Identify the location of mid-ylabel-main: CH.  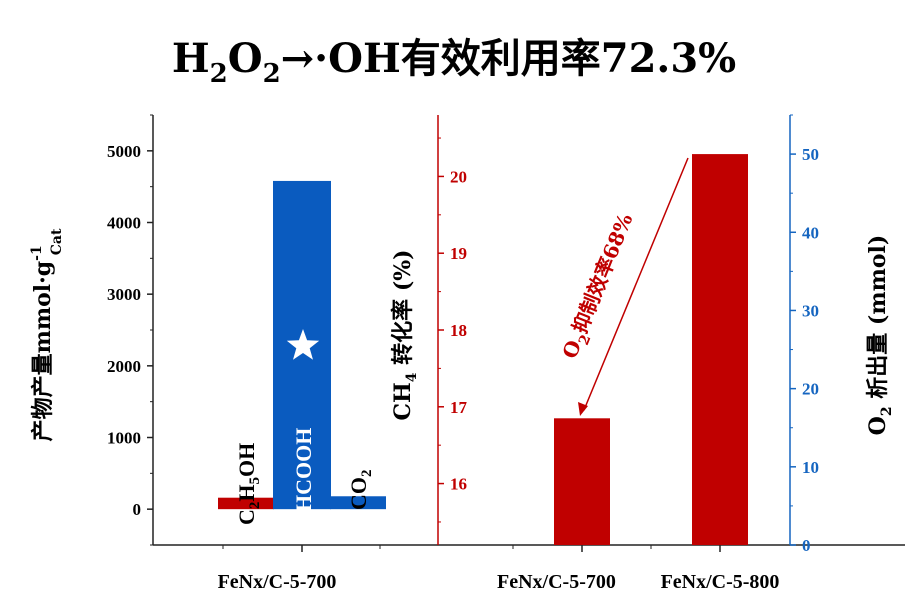
(403, 401).